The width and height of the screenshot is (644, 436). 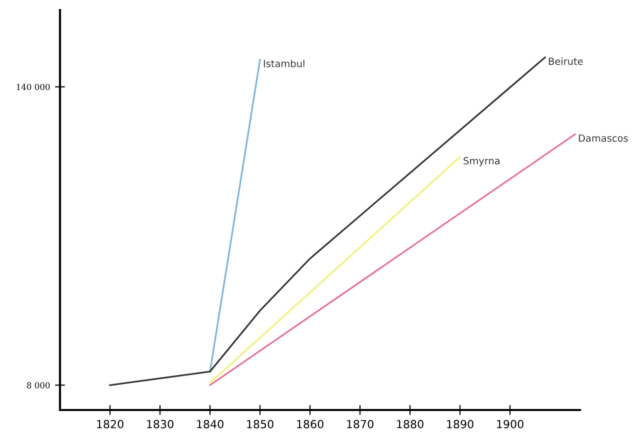 What do you see at coordinates (260, 424) in the screenshot?
I see `x-tick-label: 1850` at bounding box center [260, 424].